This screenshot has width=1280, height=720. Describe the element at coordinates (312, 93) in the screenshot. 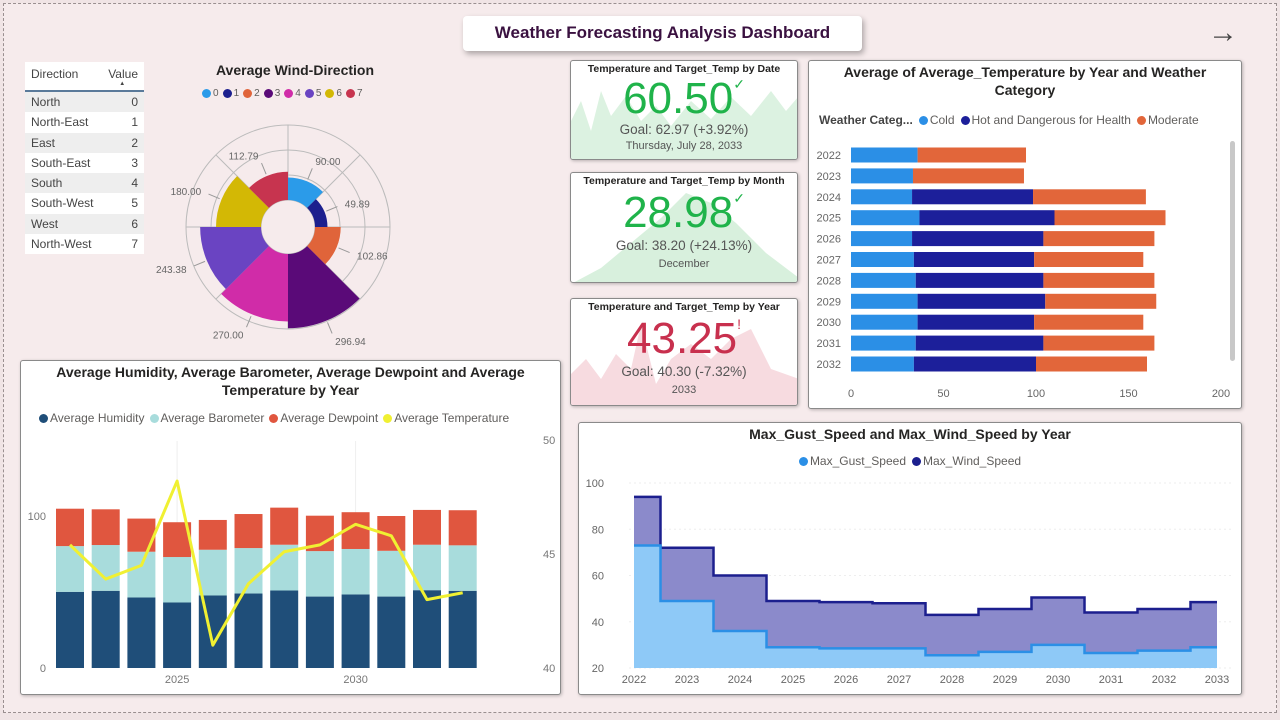

I see `legend-item: 5` at that location.